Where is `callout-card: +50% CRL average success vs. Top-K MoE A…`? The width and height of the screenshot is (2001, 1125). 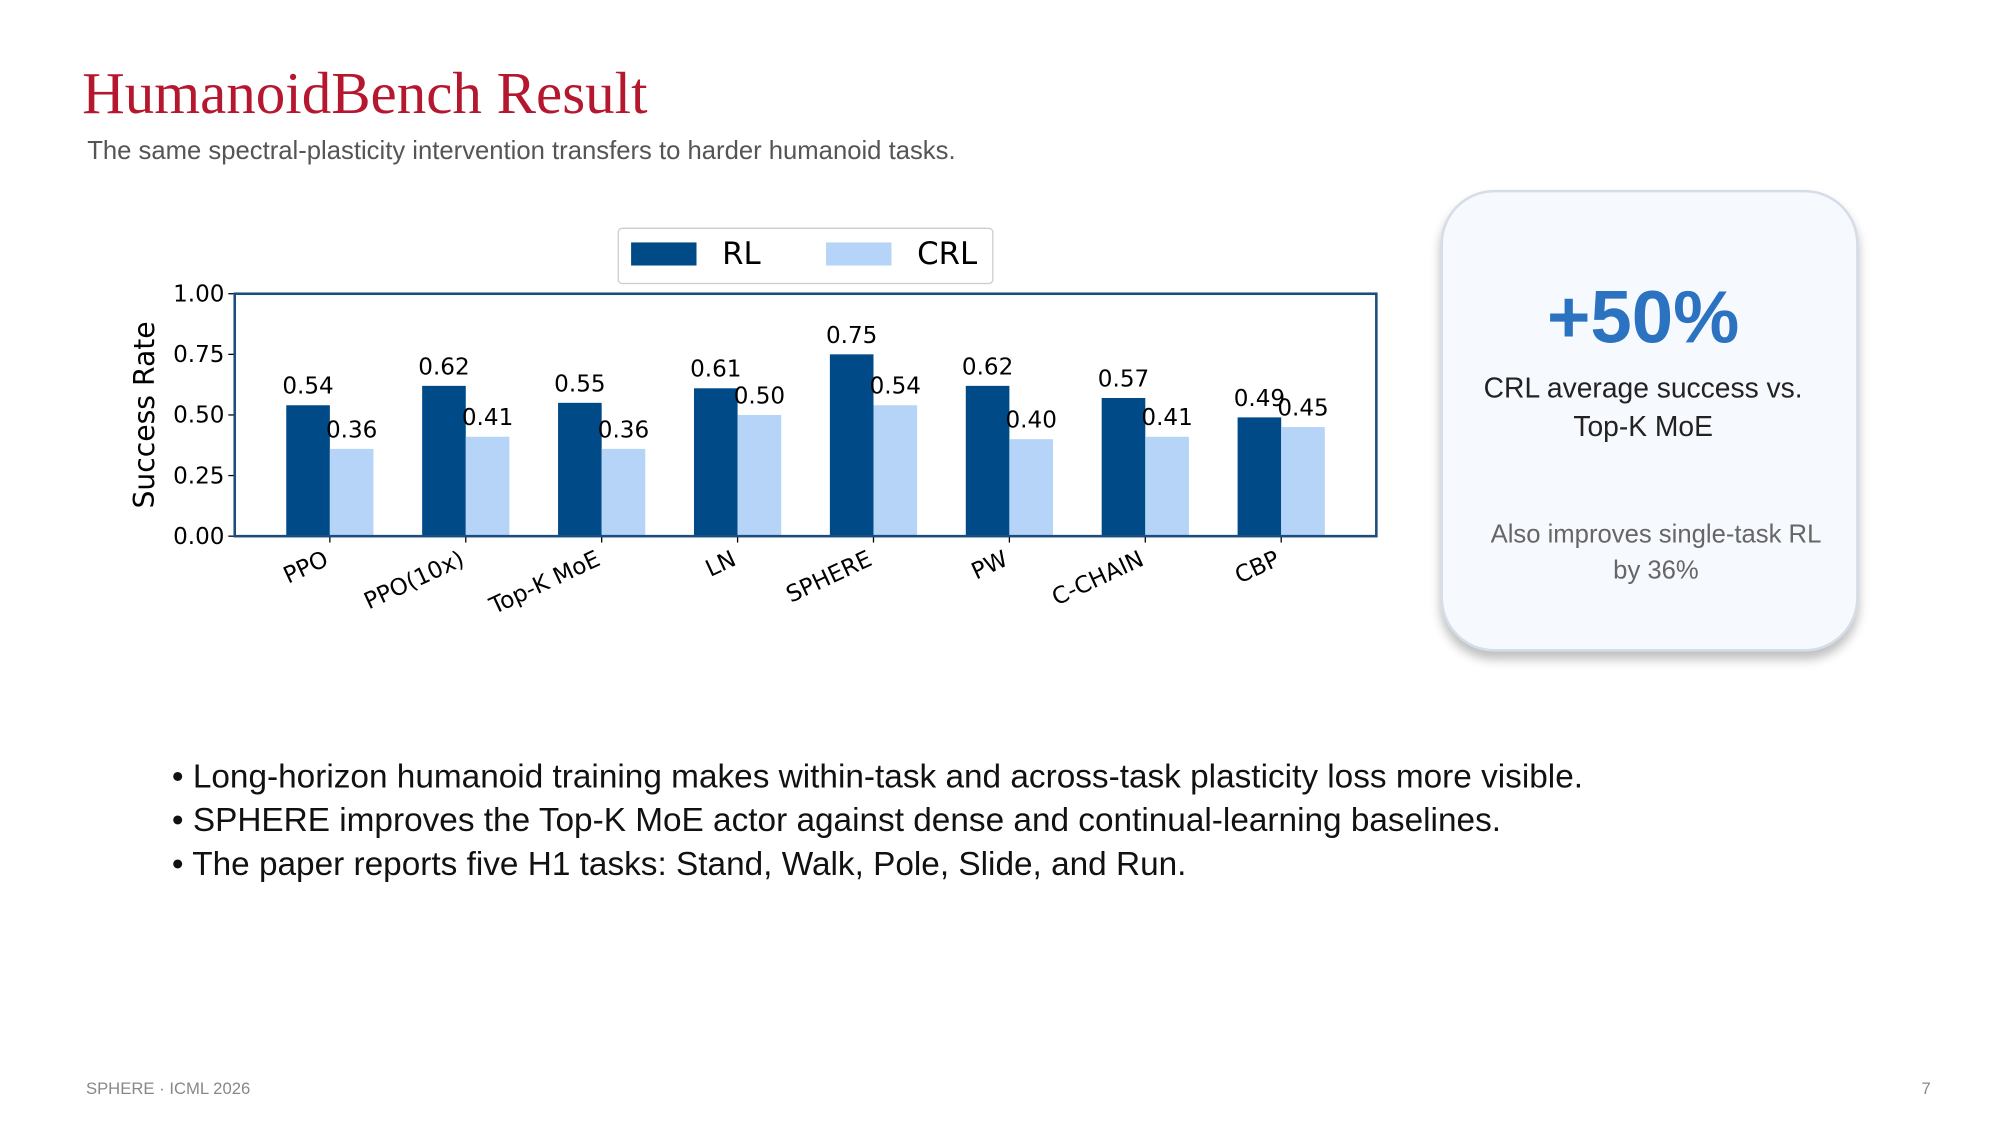
callout-card: +50% CRL average success vs. Top-K MoE A… is located at coordinates (1649, 420).